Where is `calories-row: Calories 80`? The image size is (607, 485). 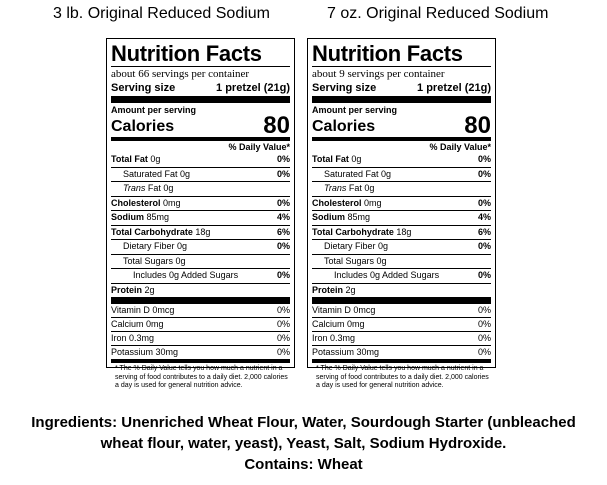
calories-row: Calories 80 is located at coordinates (401, 125).